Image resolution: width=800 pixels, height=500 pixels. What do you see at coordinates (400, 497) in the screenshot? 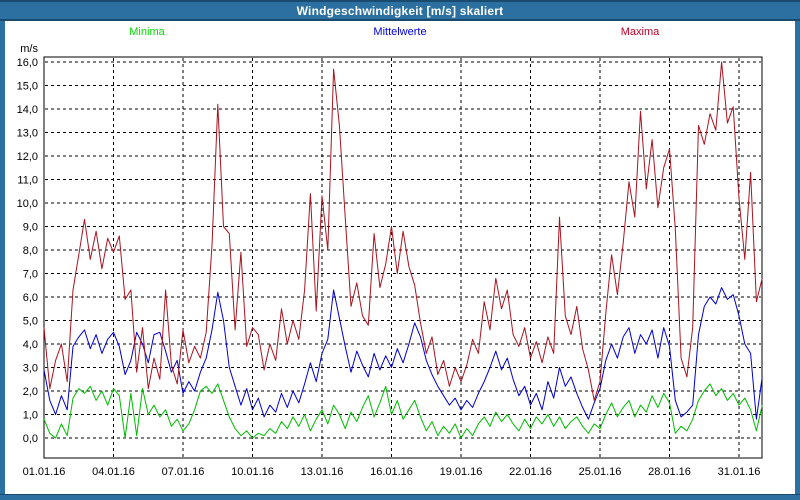
I see `frame-bottom-edge` at bounding box center [400, 497].